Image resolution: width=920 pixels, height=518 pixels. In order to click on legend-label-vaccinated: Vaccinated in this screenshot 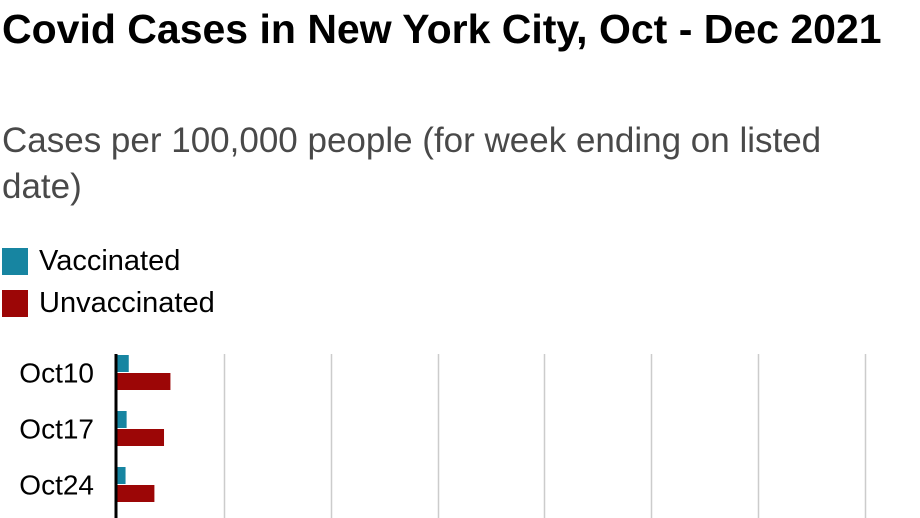, I will do `click(110, 260)`.